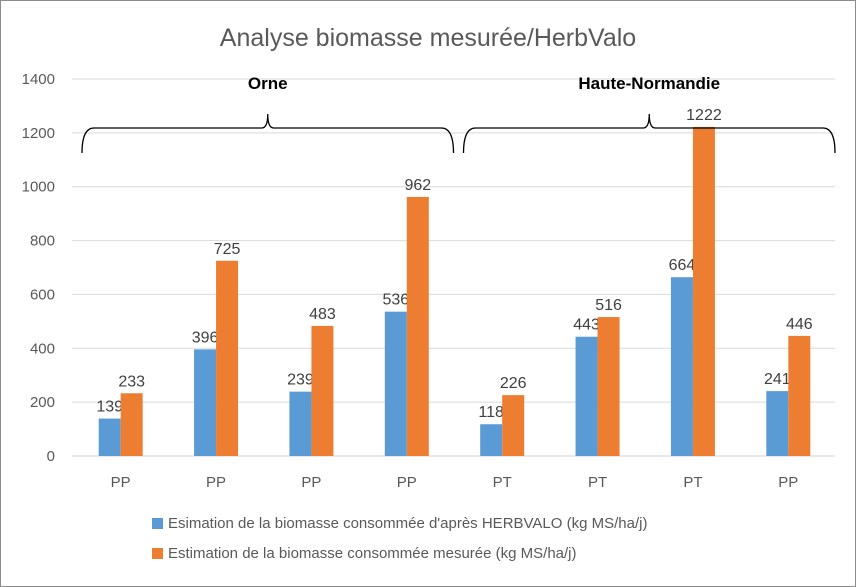 This screenshot has width=856, height=587. I want to click on data-label: 725, so click(227, 249).